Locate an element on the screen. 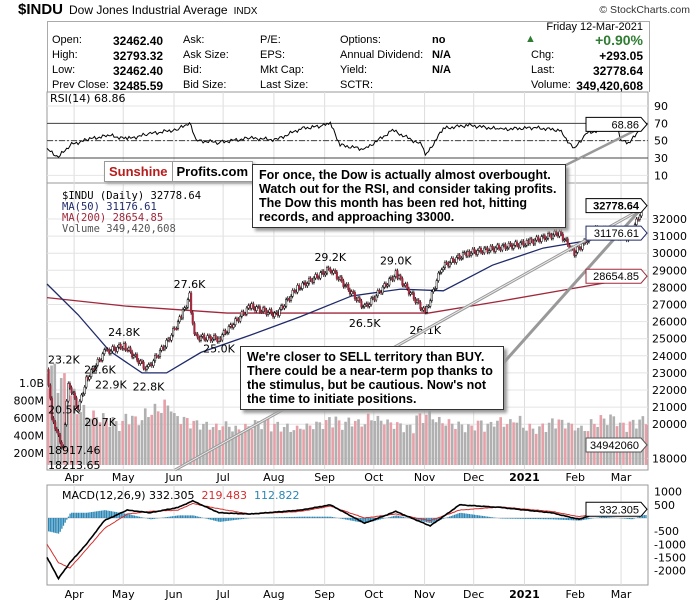  quote-label: P/E: is located at coordinates (270, 40).